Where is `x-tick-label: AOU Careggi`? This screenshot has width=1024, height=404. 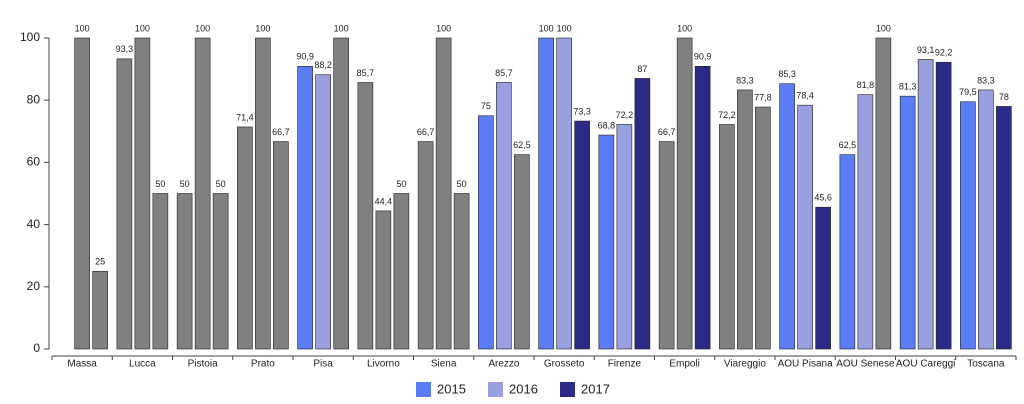
x-tick-label: AOU Careggi is located at coordinates (925, 364).